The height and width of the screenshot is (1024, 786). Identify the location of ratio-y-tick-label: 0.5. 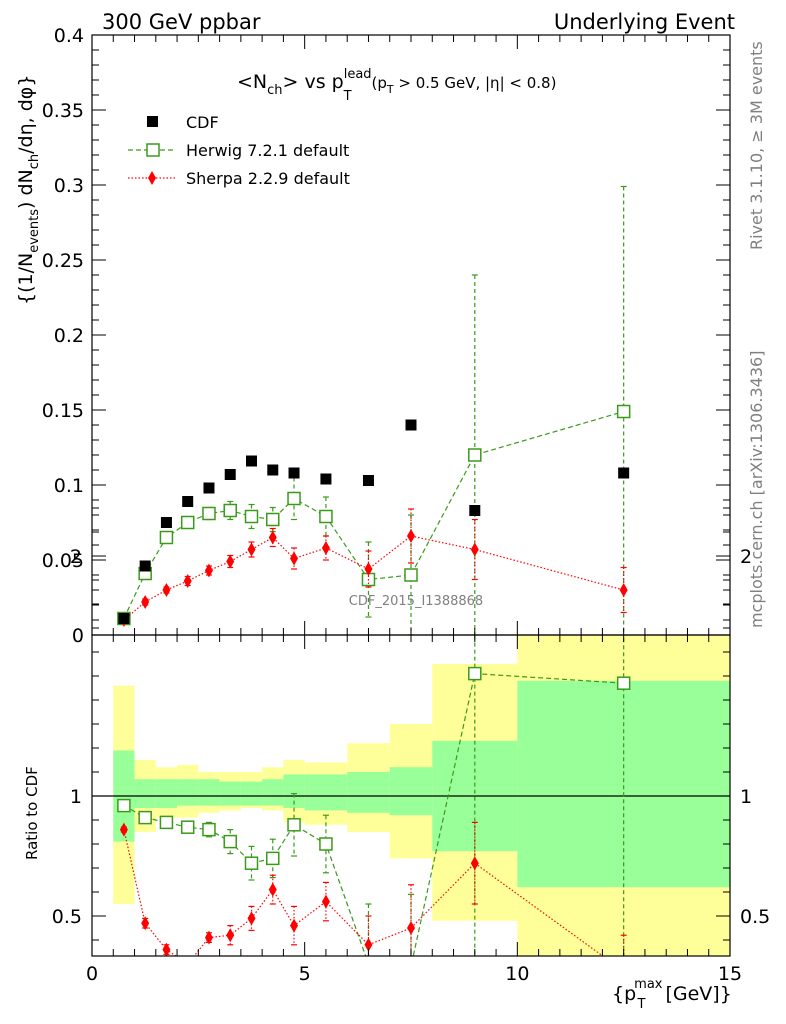
(67, 917).